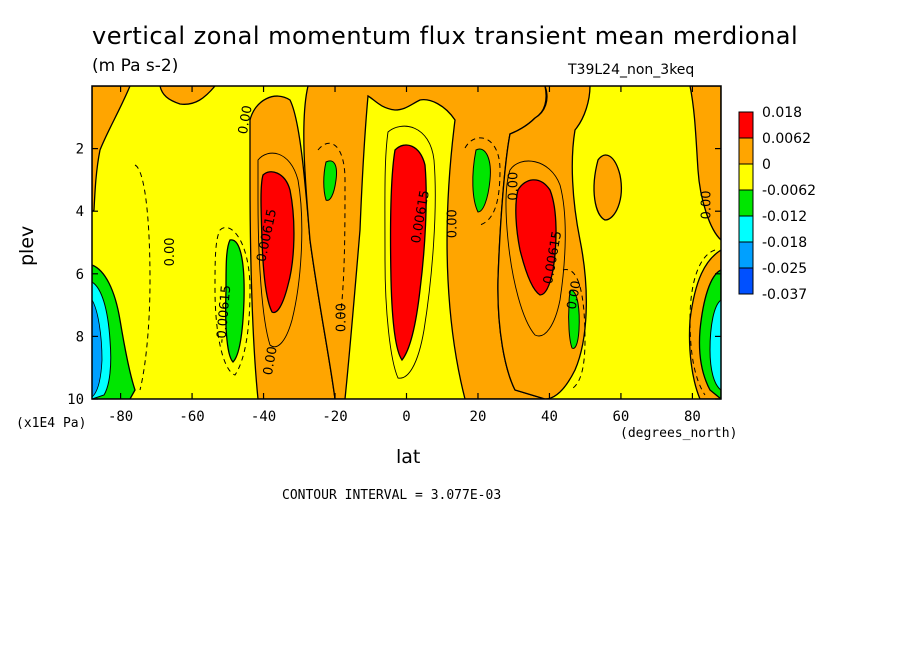 The image size is (904, 654). I want to click on legend-level-label: -0.025, so click(784, 269).